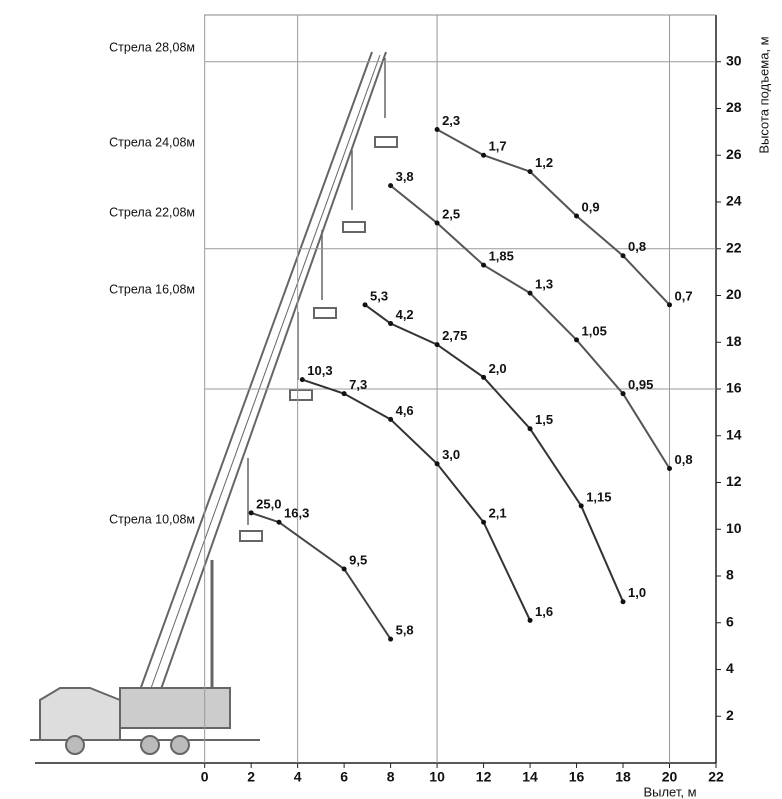 Image resolution: width=782 pixels, height=799 pixels. What do you see at coordinates (734, 388) in the screenshot?
I see `y-tick-label: 16` at bounding box center [734, 388].